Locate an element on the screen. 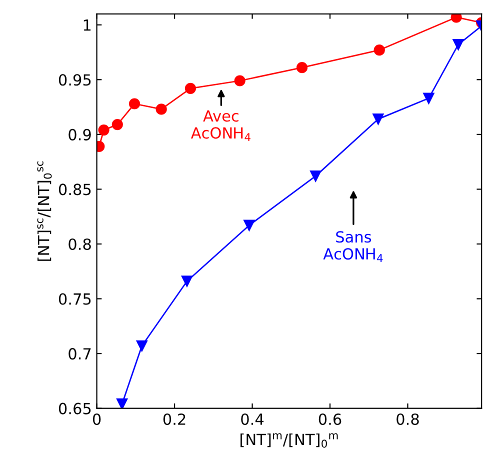  y-axis-title: [NT]$^{sc}$/[NT]$_{0}$$^{sc}$ is located at coordinates (44, 211).